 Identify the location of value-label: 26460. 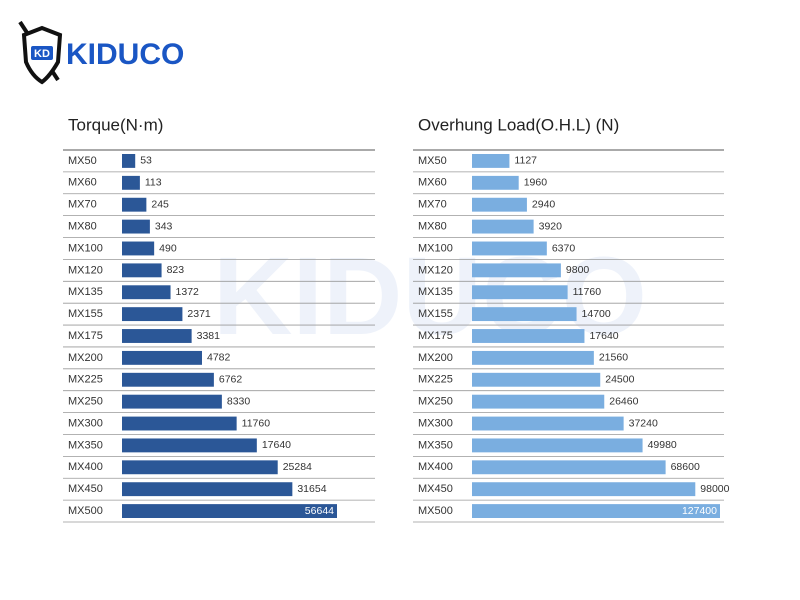
(623, 401).